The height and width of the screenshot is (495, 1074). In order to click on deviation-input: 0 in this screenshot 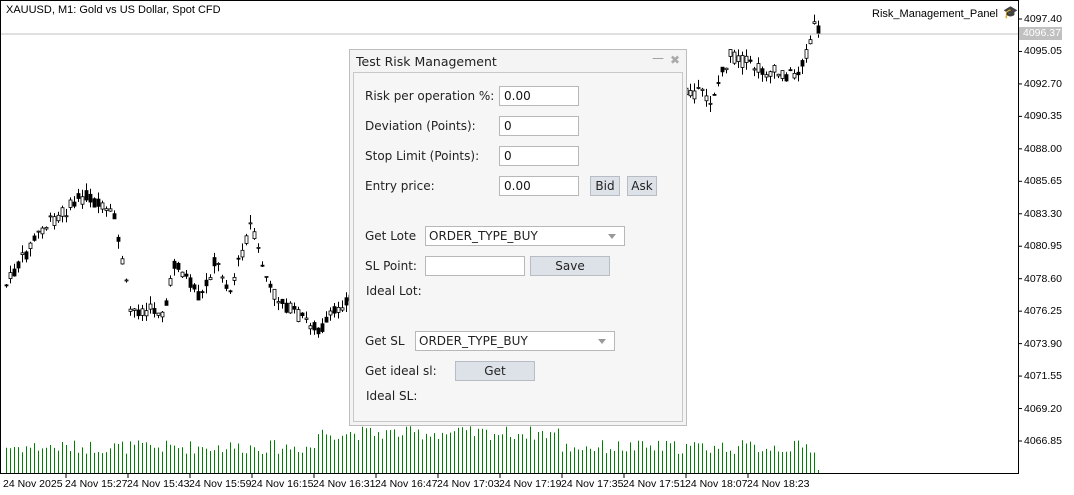, I will do `click(539, 126)`.